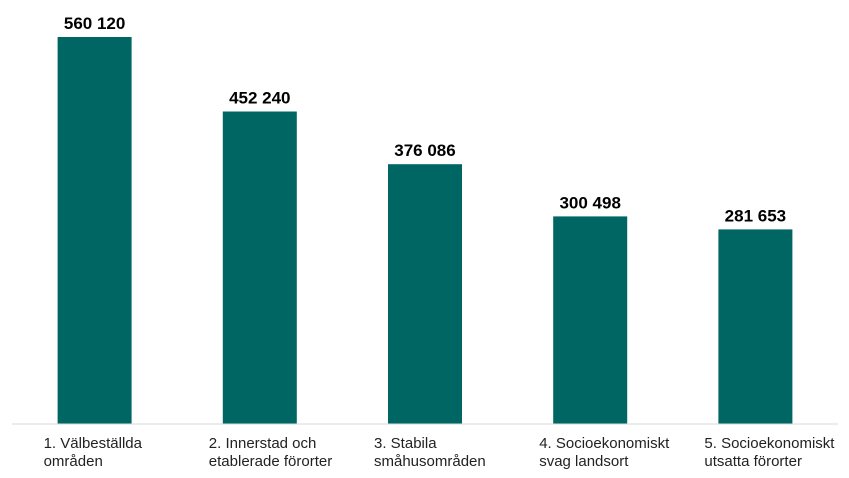 The width and height of the screenshot is (849, 478). What do you see at coordinates (430, 461) in the screenshot?
I see `category-label-line: småhusområden` at bounding box center [430, 461].